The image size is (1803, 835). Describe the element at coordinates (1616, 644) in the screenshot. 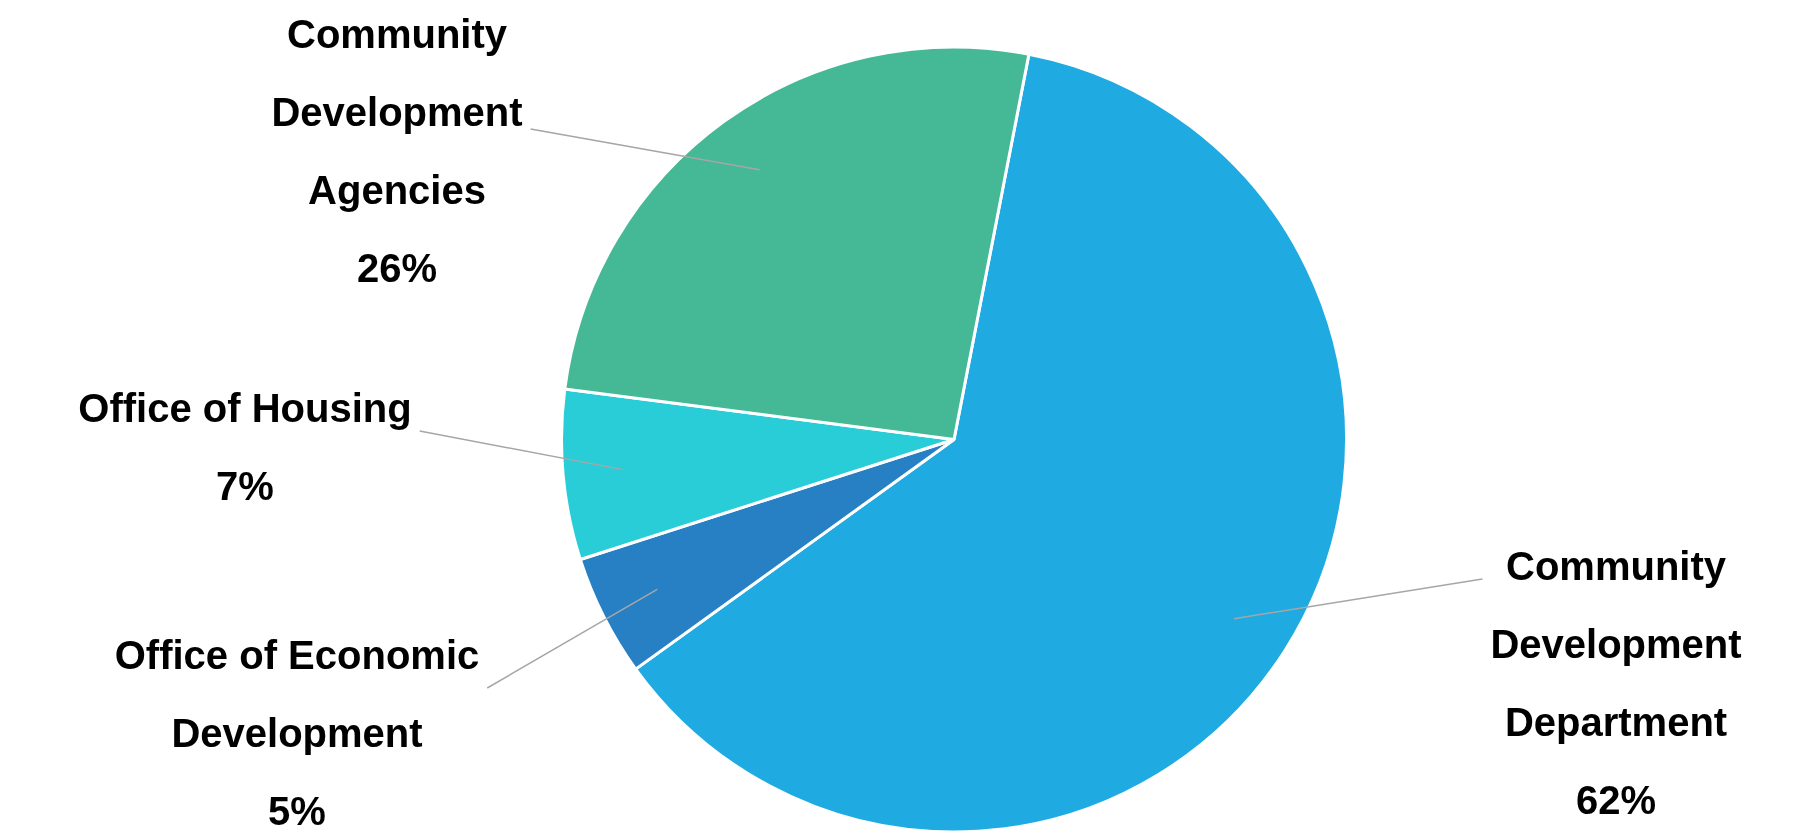

I see `slice-label: Community Development Department` at that location.